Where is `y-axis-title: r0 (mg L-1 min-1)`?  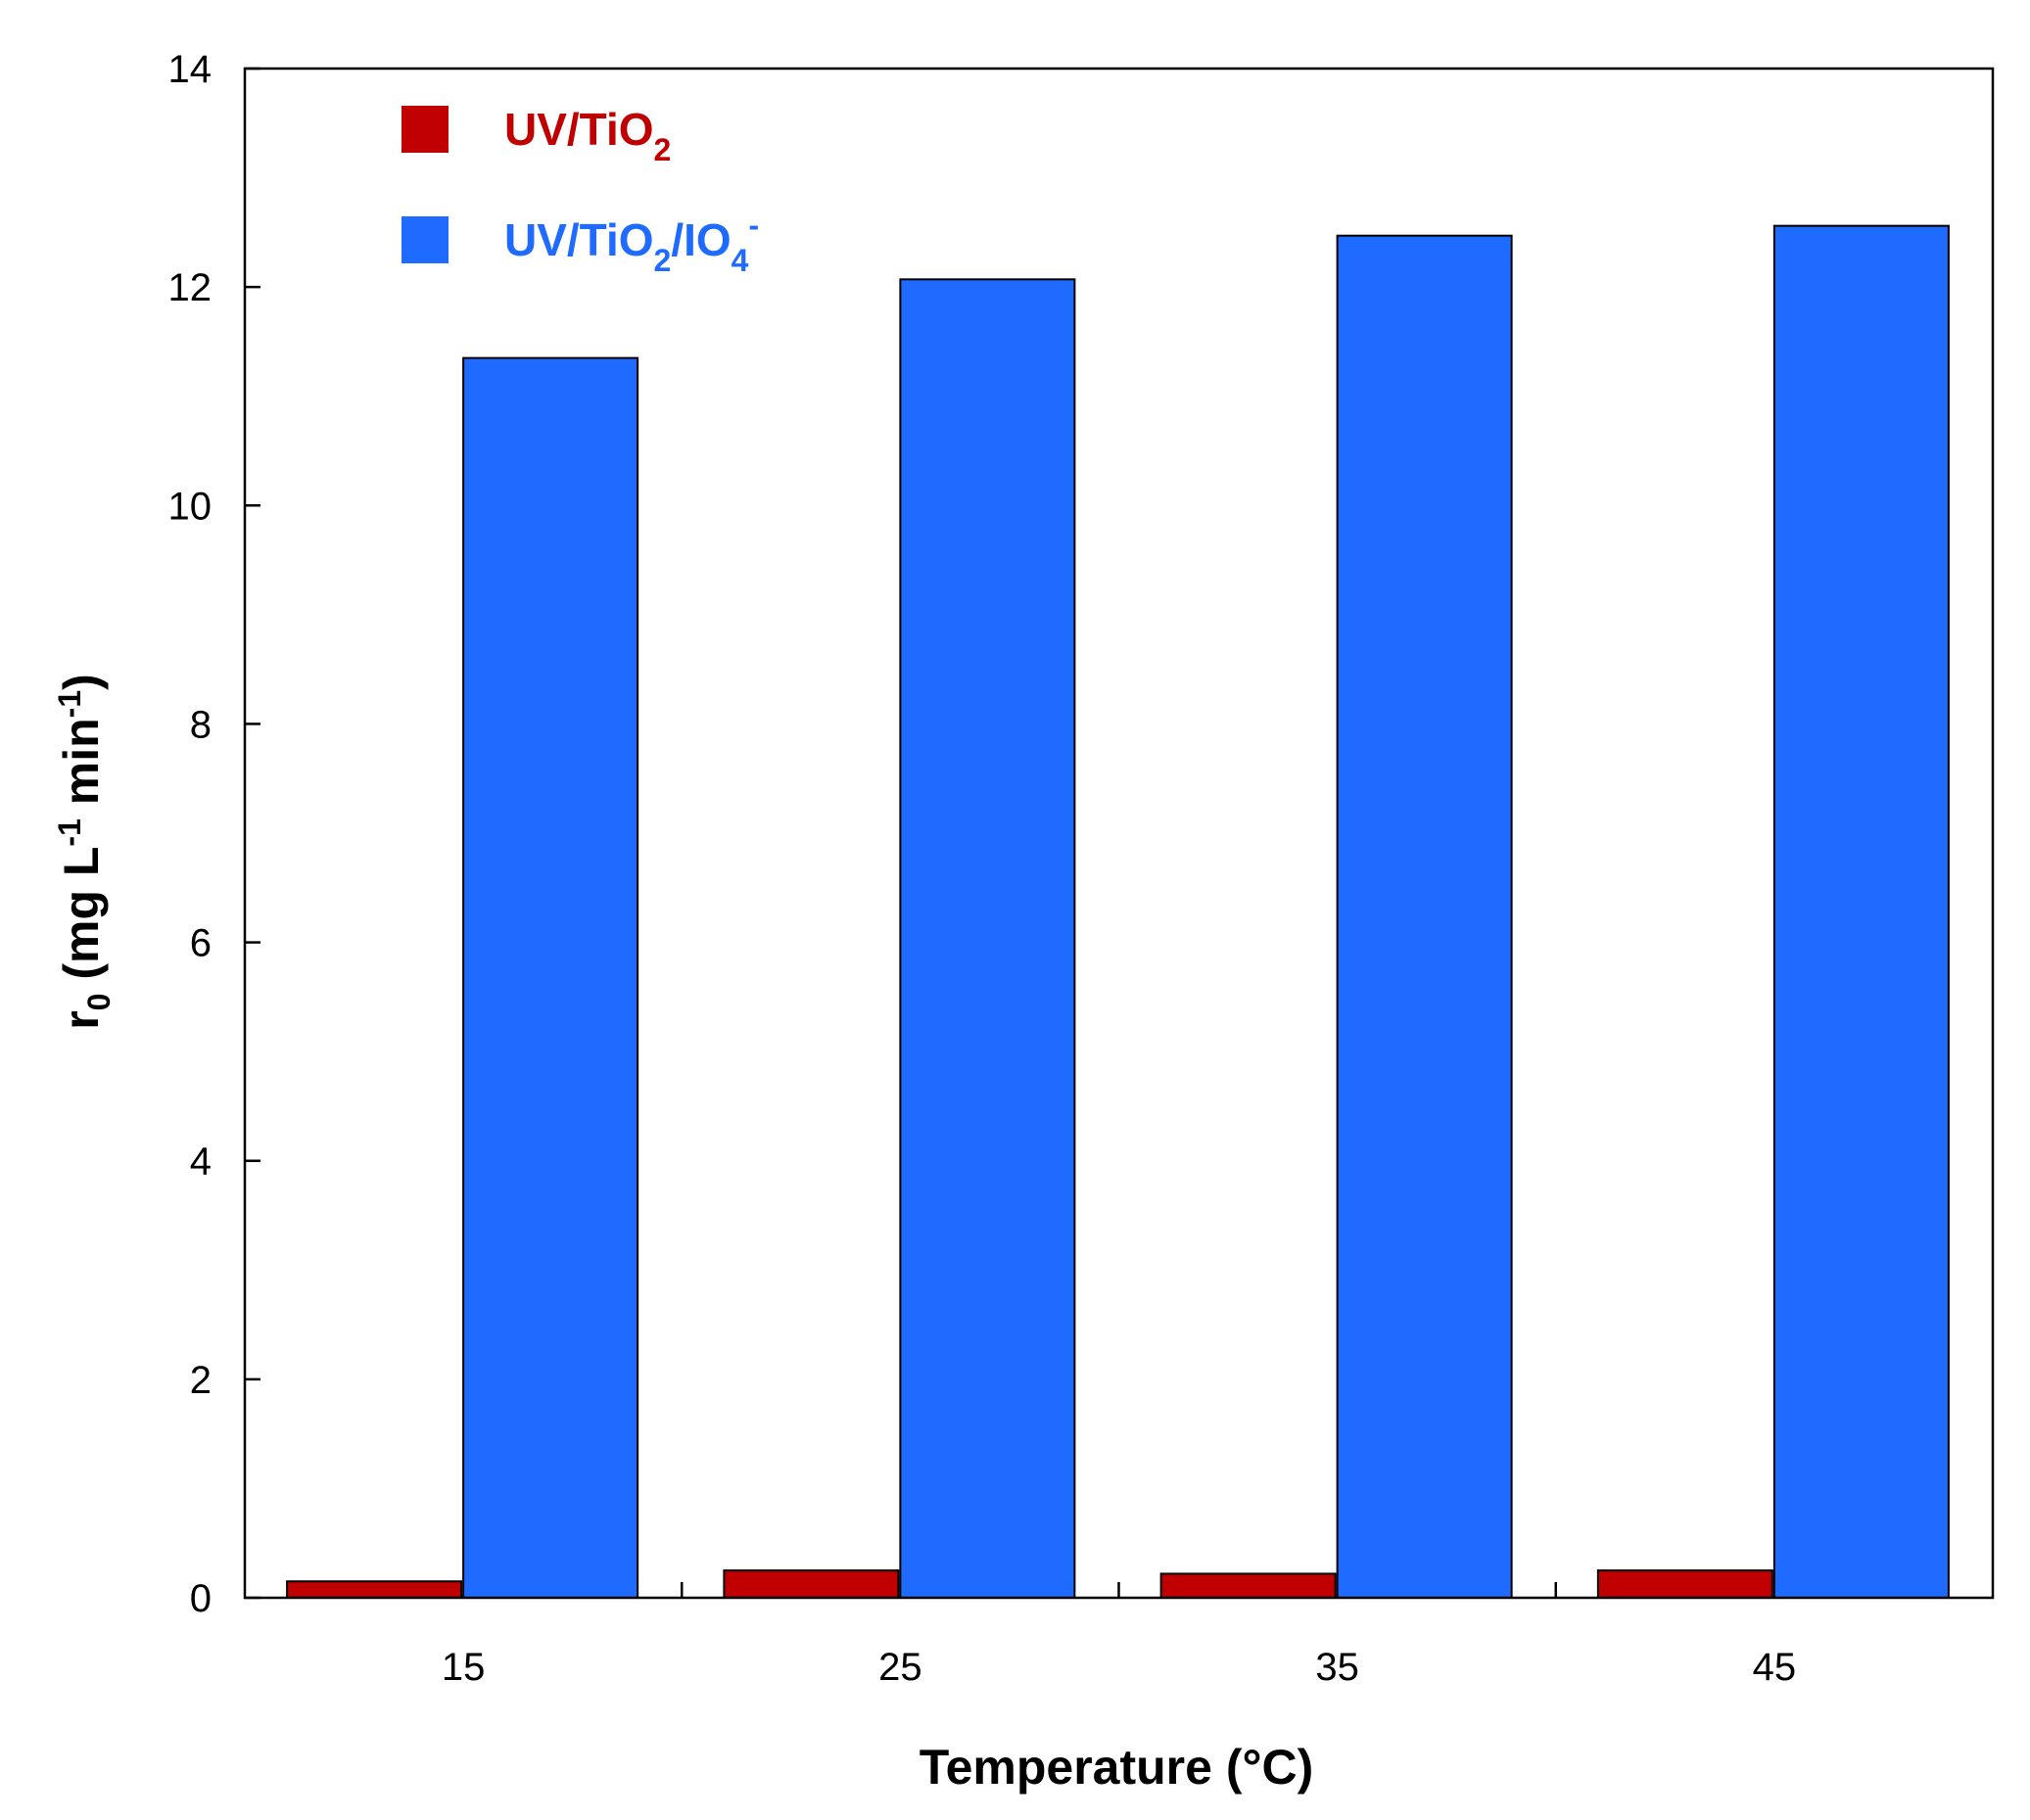 y-axis-title: r0 (mg L-1 min-1) is located at coordinates (84, 852).